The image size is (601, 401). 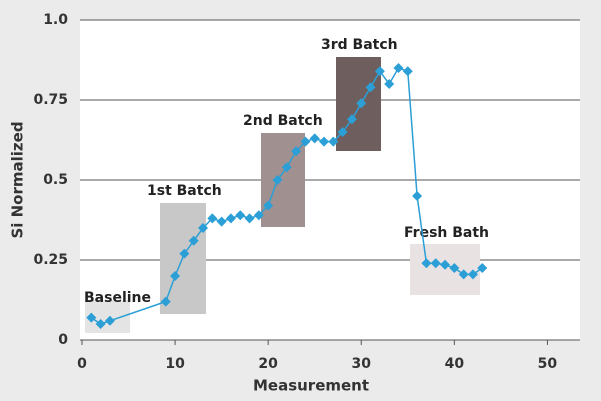 What do you see at coordinates (446, 233) in the screenshot?
I see `annotation: Fresh Bath` at bounding box center [446, 233].